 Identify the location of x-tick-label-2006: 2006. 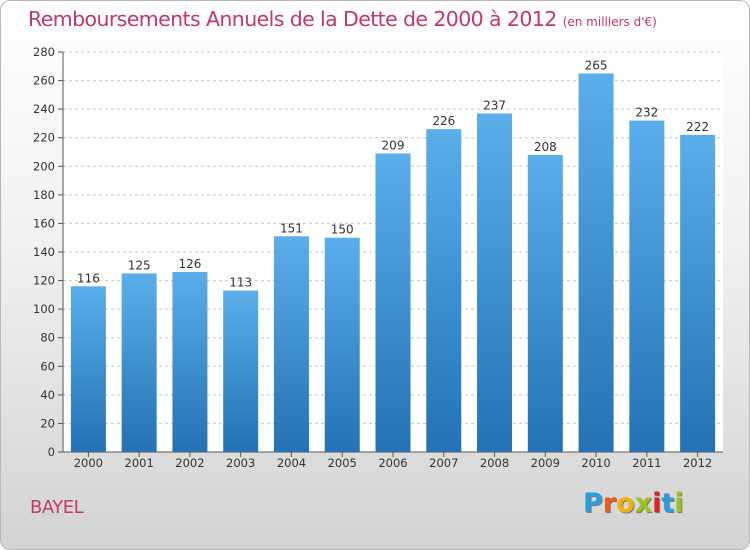
(392, 463).